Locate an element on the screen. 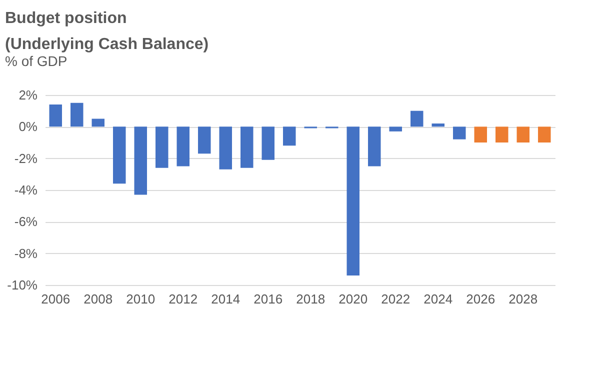 Image resolution: width=600 pixels, height=375 pixels. chart-subtitle: % of GDP is located at coordinates (36, 61).